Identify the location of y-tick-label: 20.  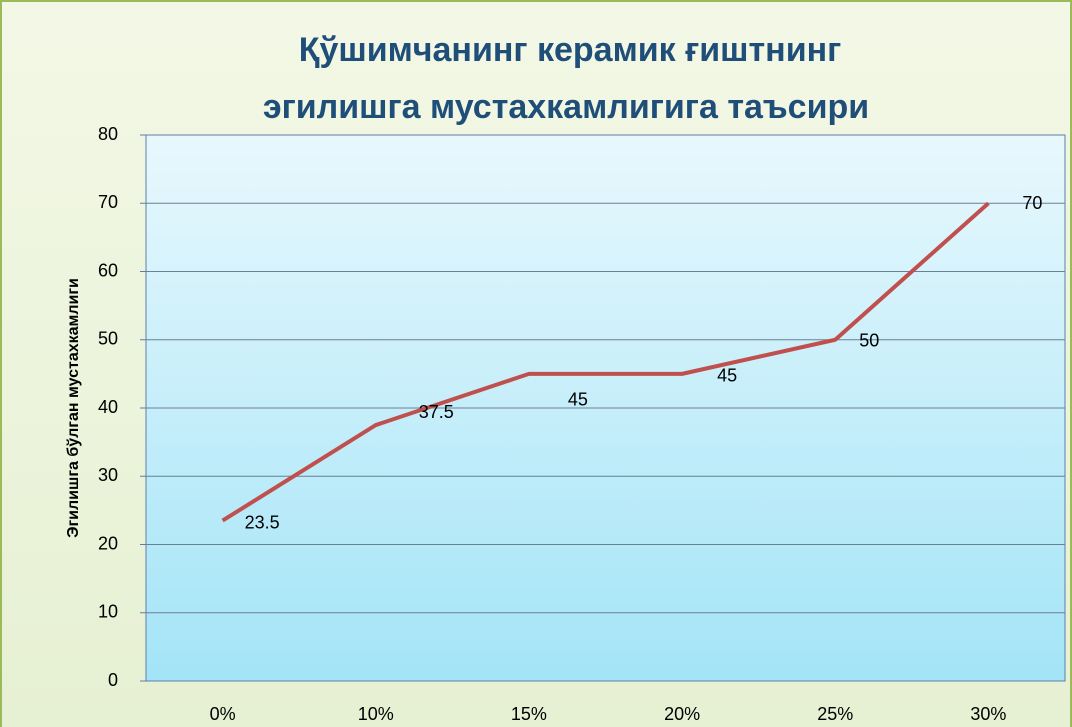
(108, 543).